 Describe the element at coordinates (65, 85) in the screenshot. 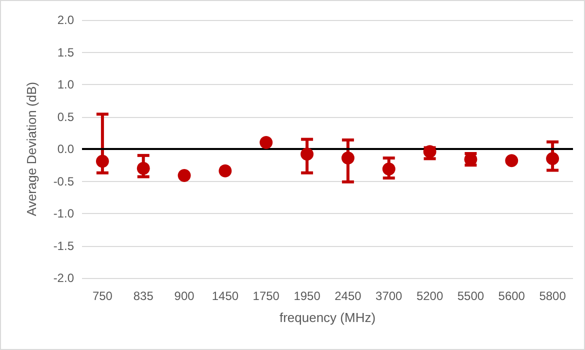

I see `y-tick-label: 1.0` at that location.